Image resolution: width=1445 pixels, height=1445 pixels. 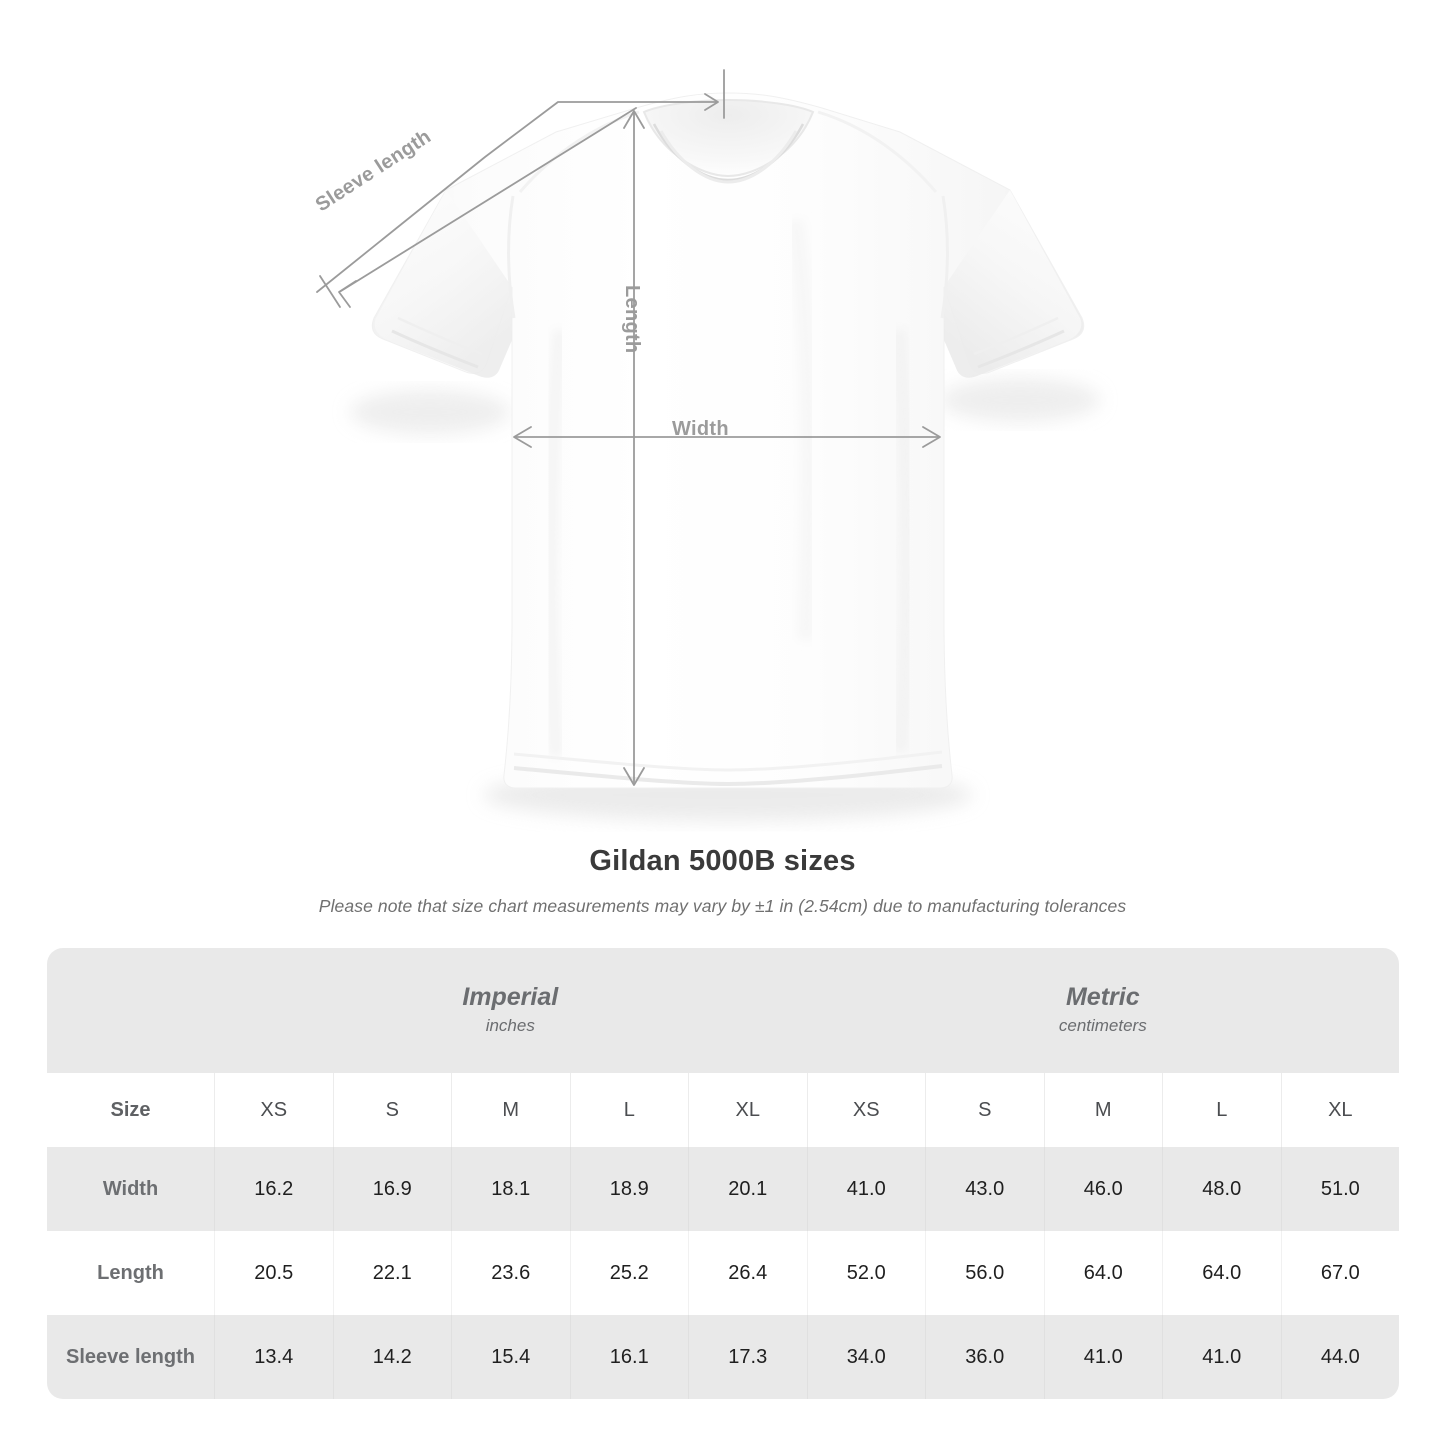 What do you see at coordinates (1020, 400) in the screenshot?
I see `sleeve-shadow-right` at bounding box center [1020, 400].